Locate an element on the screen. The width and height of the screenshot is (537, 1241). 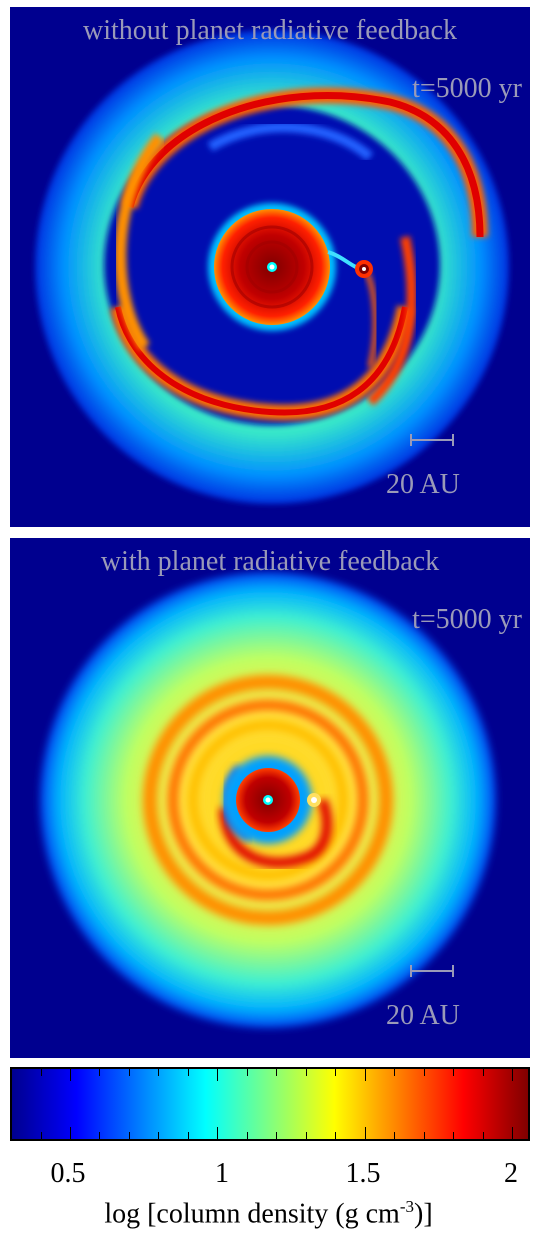
panel-title: with planet radiative feedback is located at coordinates (270, 561).